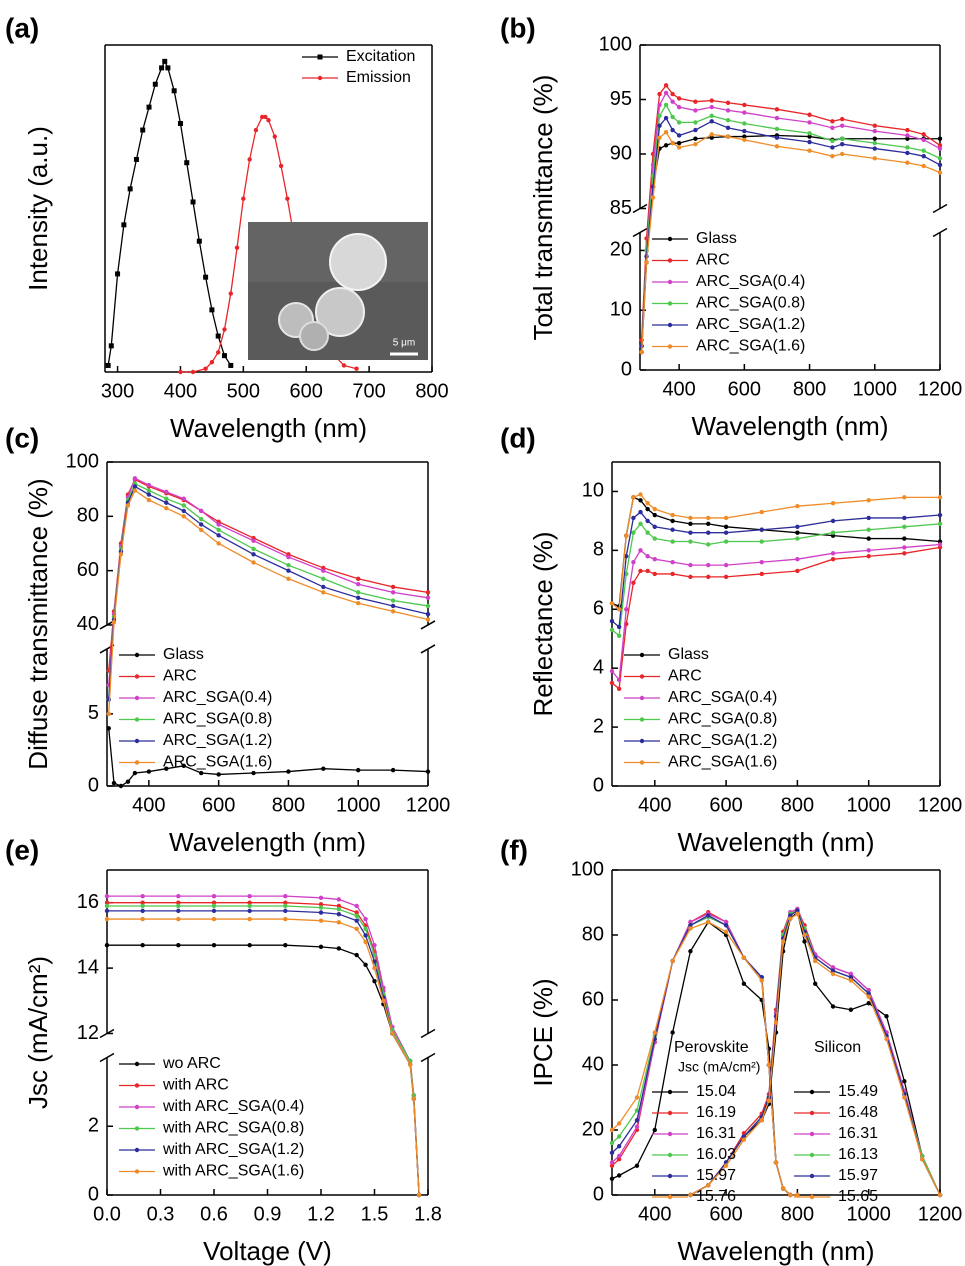  Describe the element at coordinates (543, 1032) in the screenshot. I see `y-axis-title: IPCE (%)` at that location.